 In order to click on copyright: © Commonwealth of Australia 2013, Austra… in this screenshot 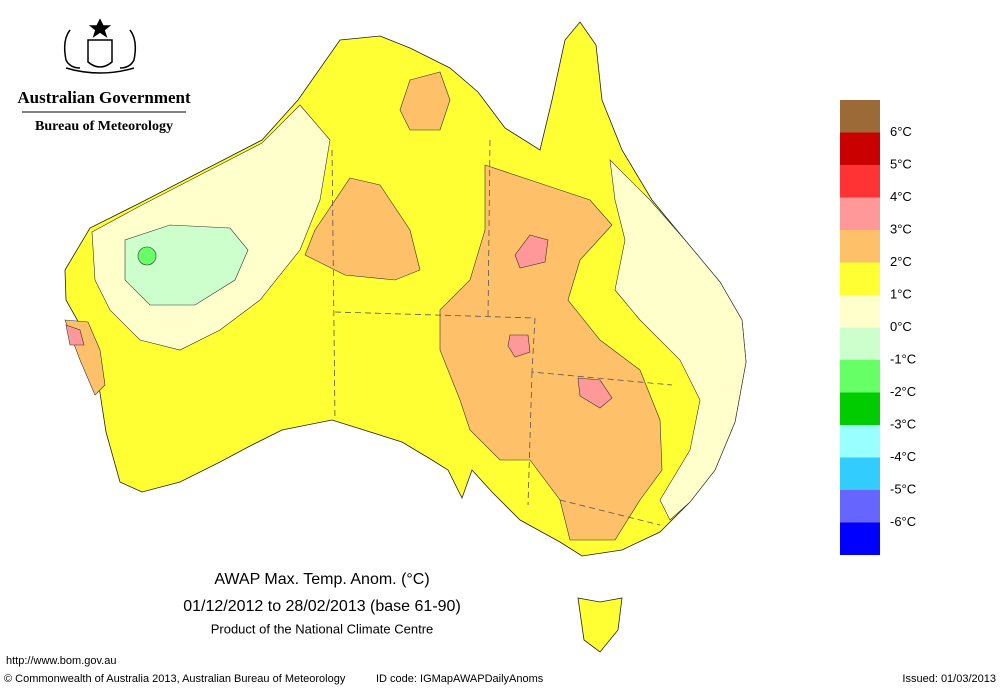, I will do `click(175, 679)`.